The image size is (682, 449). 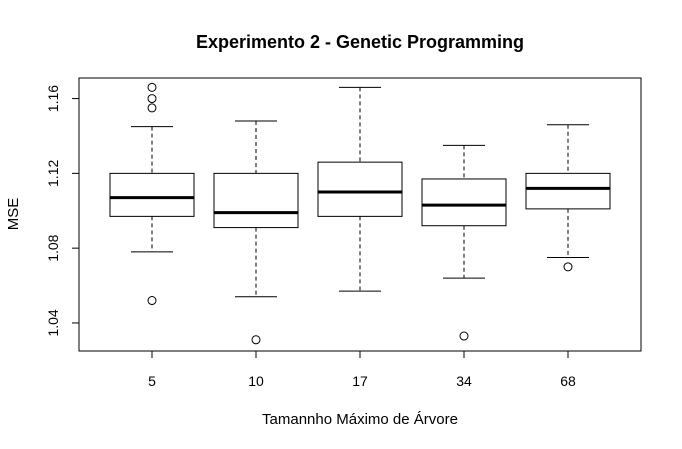 I want to click on x-tick-label: 68, so click(x=568, y=381).